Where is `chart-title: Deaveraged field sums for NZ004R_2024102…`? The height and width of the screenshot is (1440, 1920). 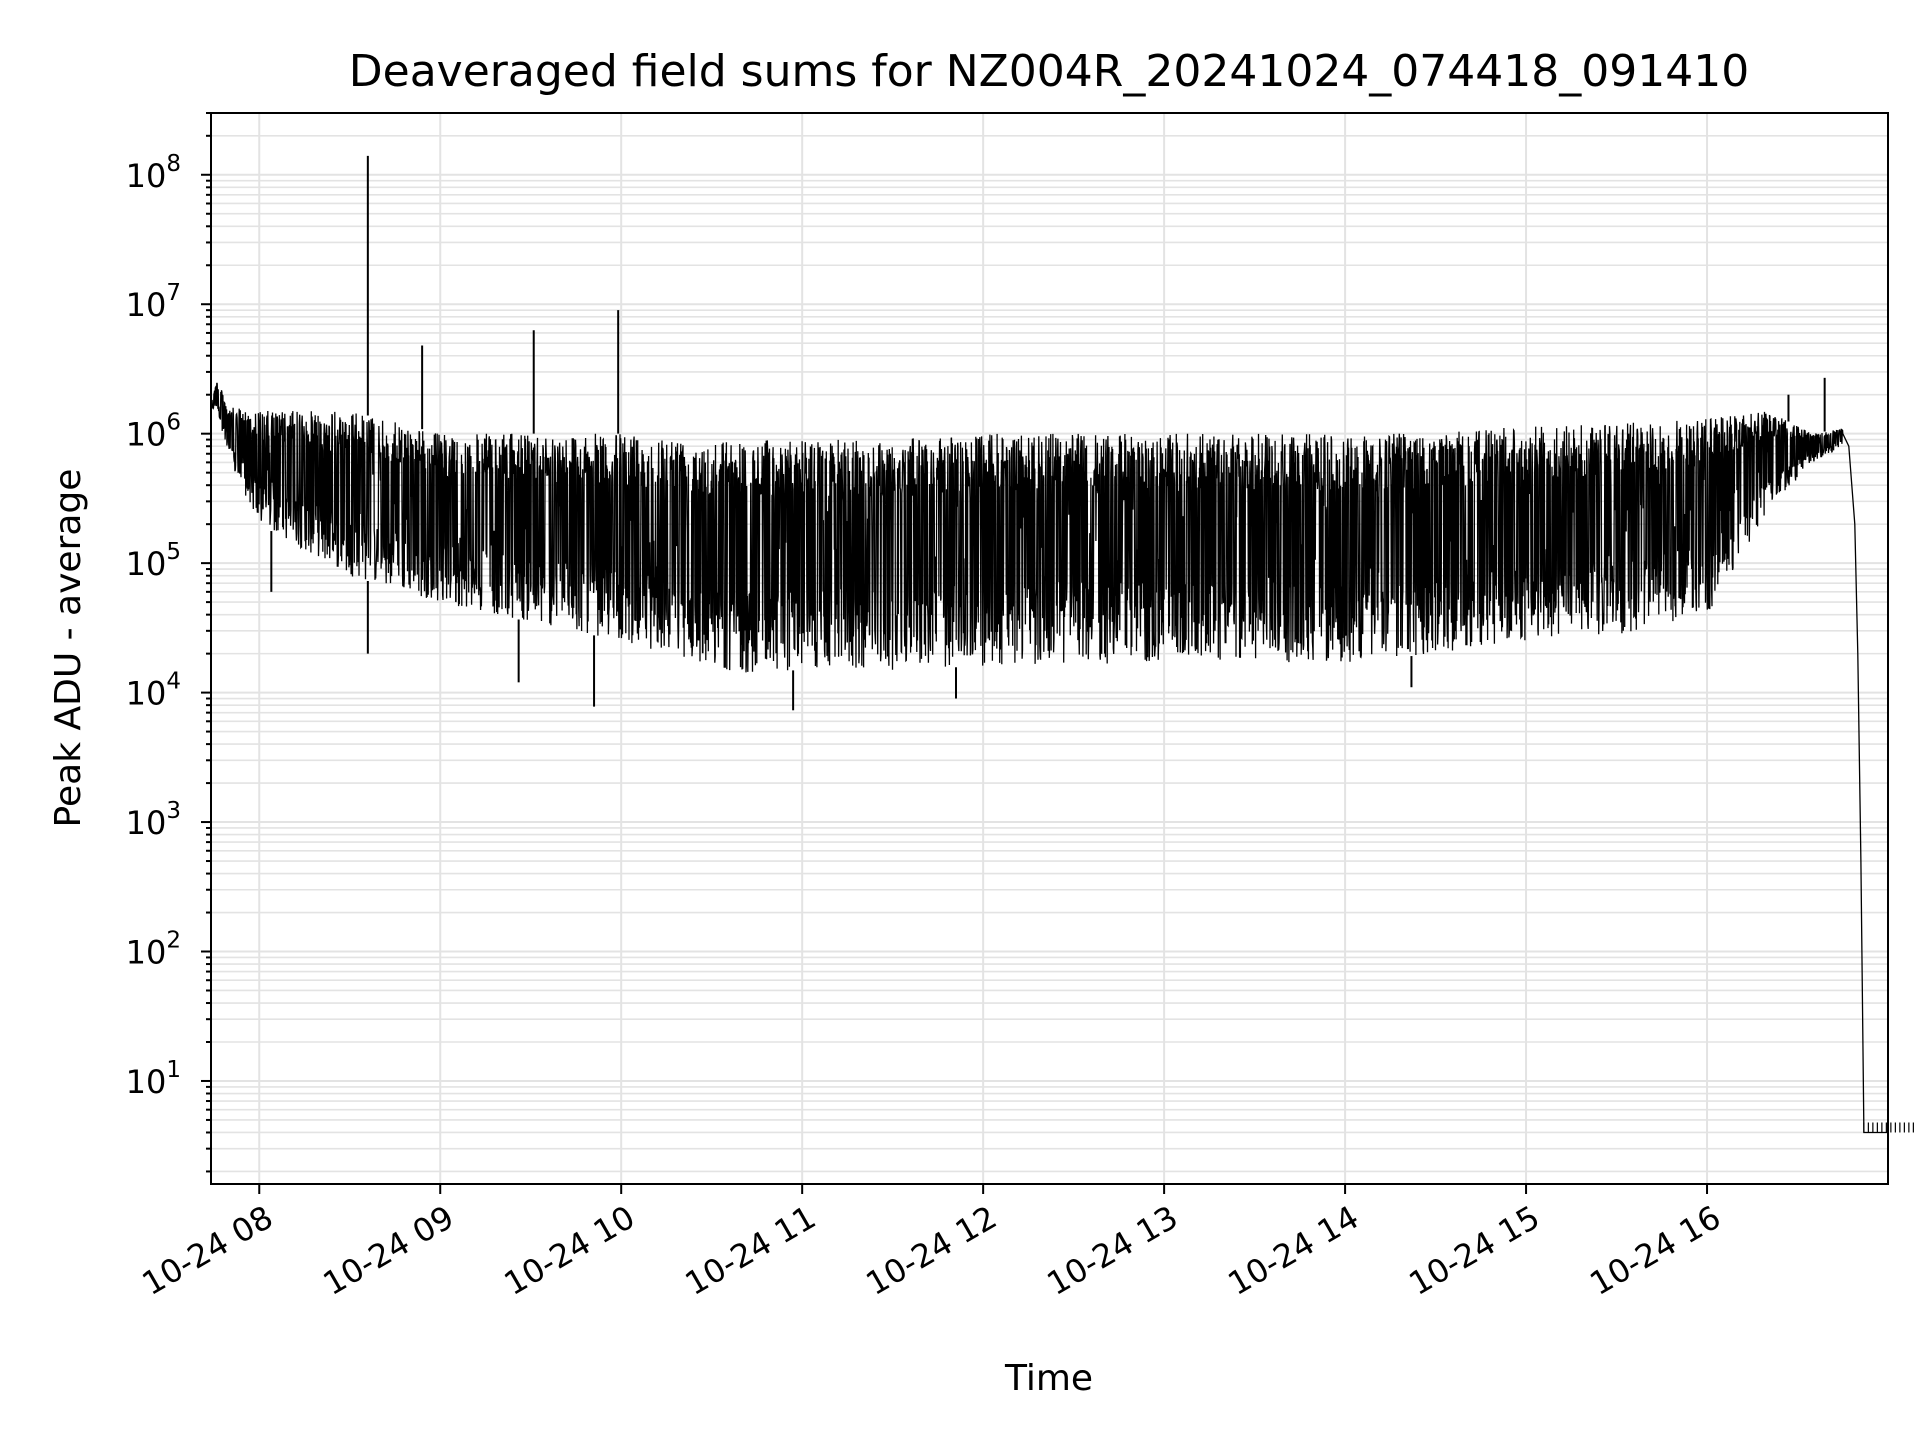
chart-title: Deaveraged field sums for NZ004R_2024102… is located at coordinates (1049, 71).